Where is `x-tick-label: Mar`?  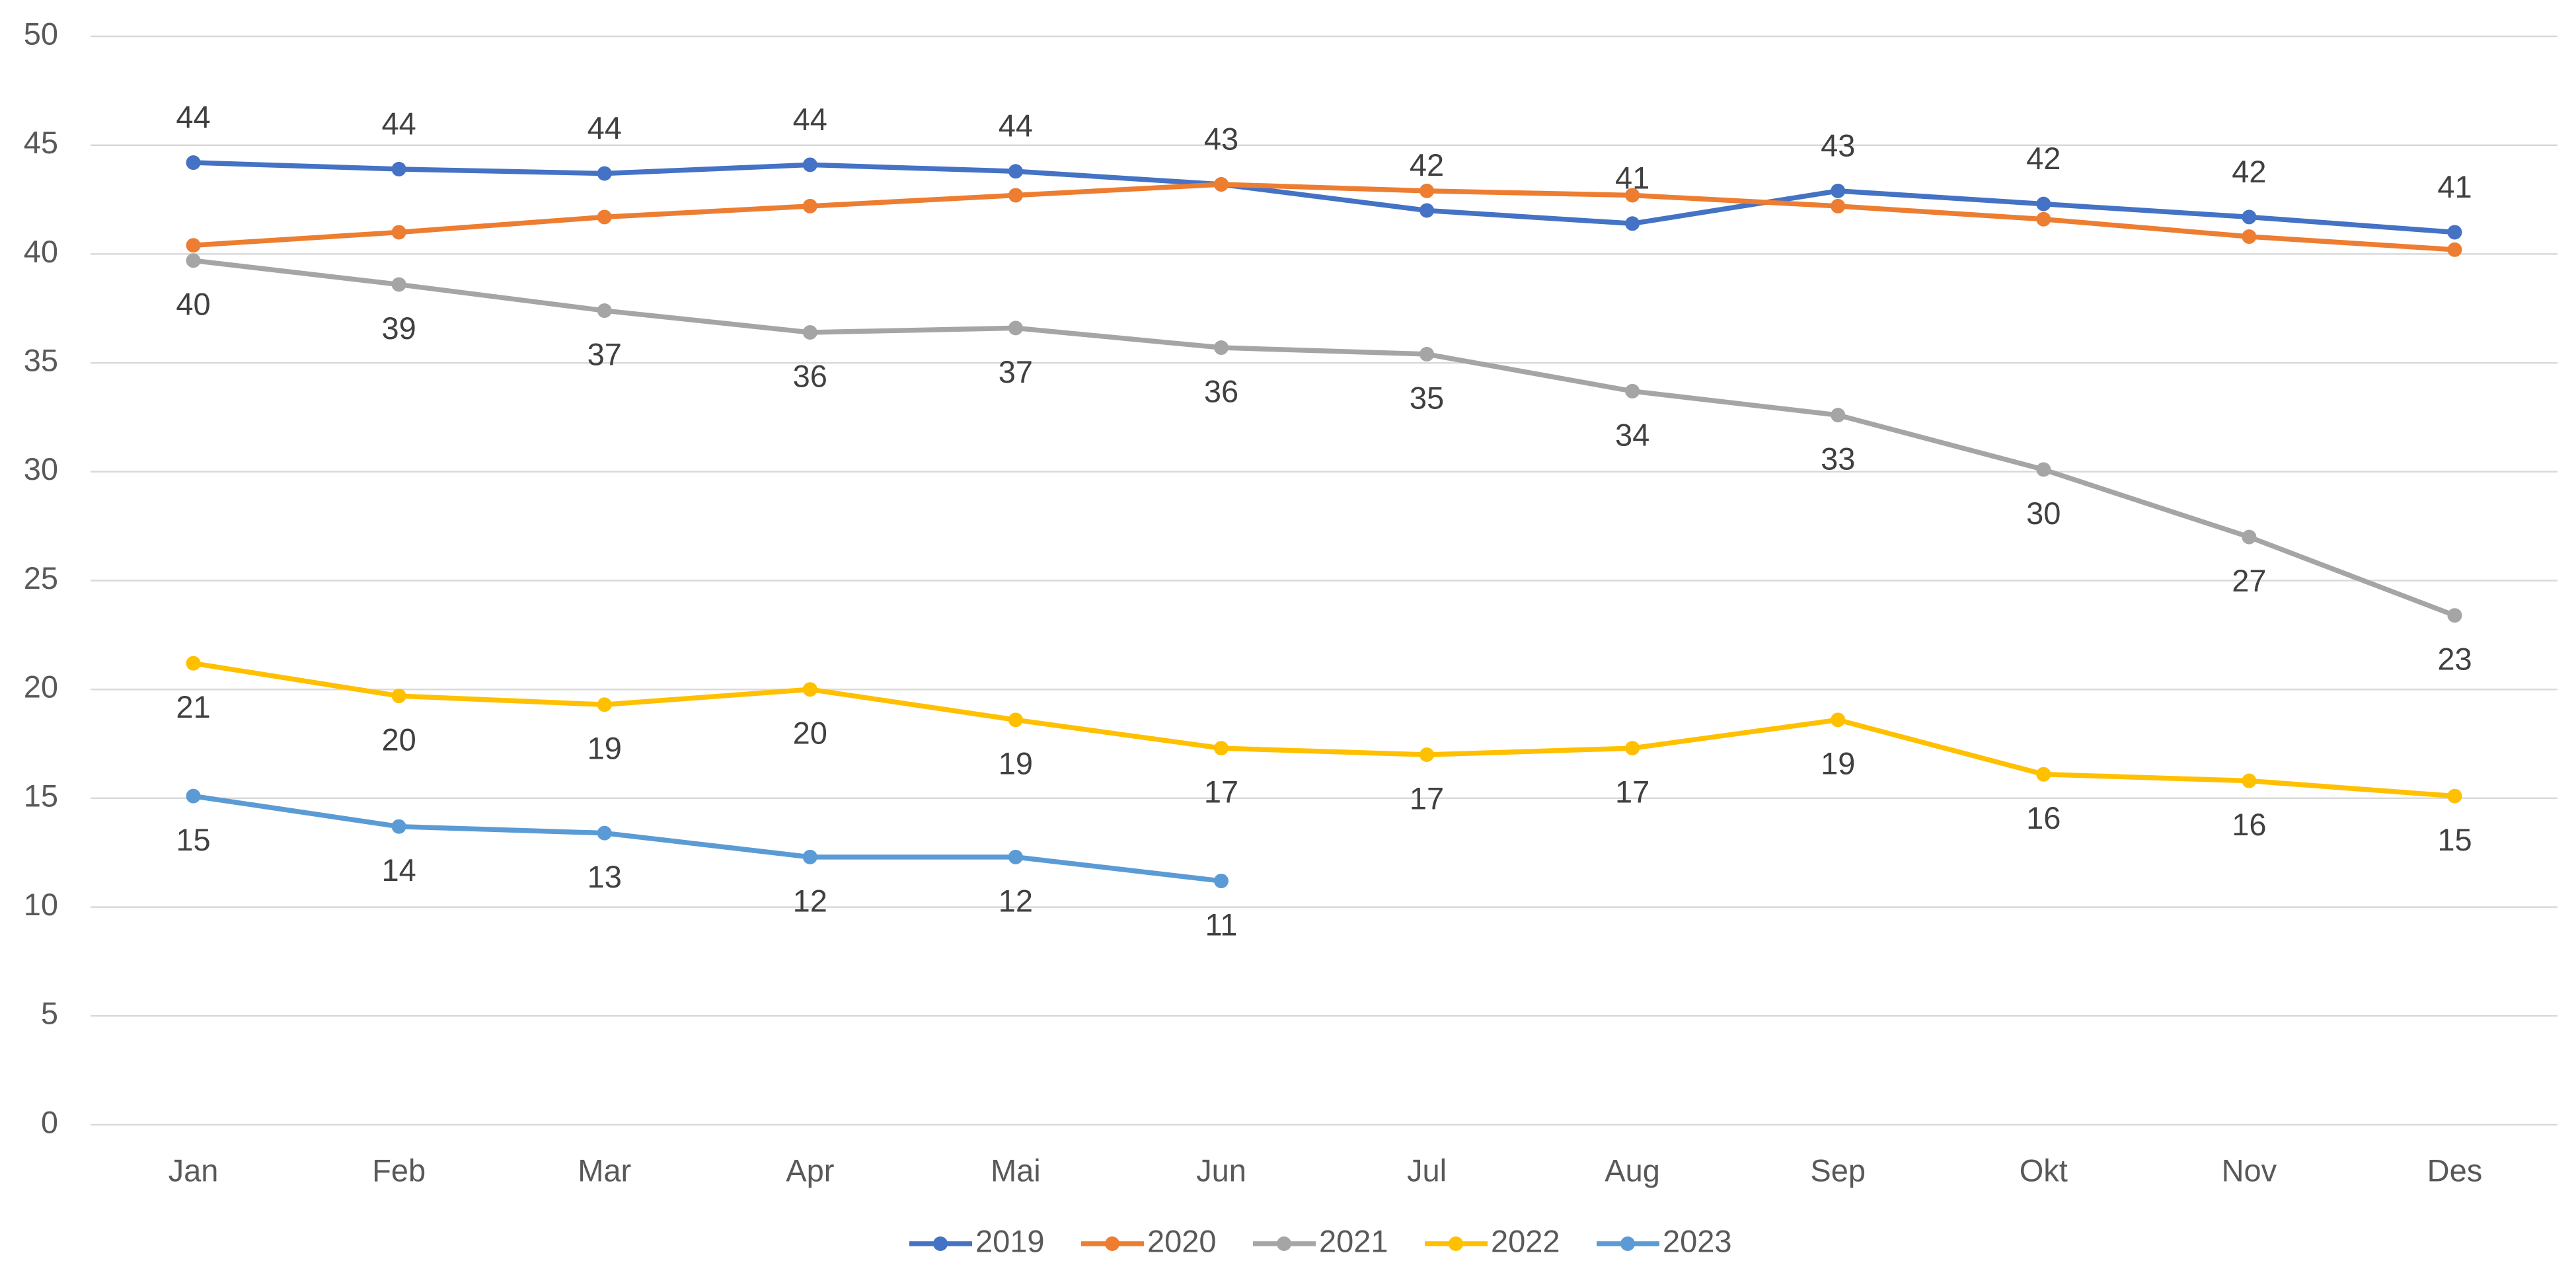
x-tick-label: Mar is located at coordinates (604, 1170).